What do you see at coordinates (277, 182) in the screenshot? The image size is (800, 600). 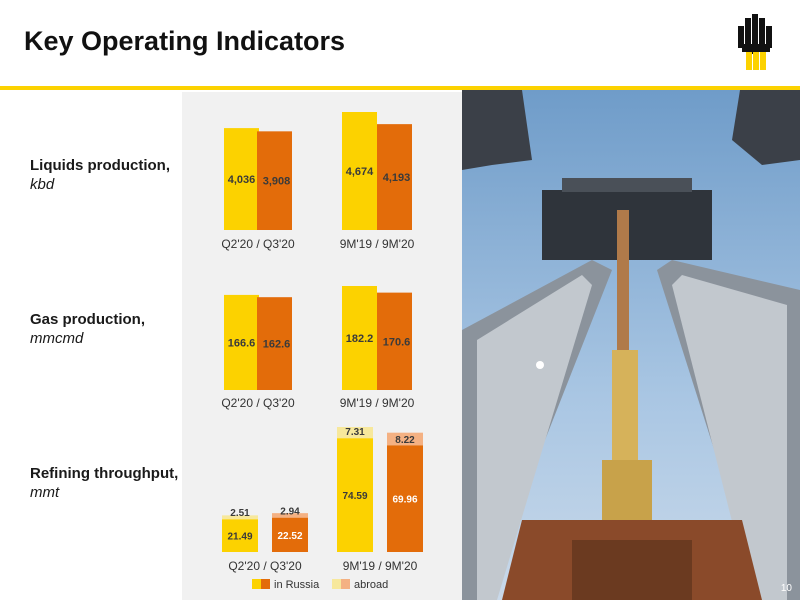 I see `bar-value-label: 3,908` at bounding box center [277, 182].